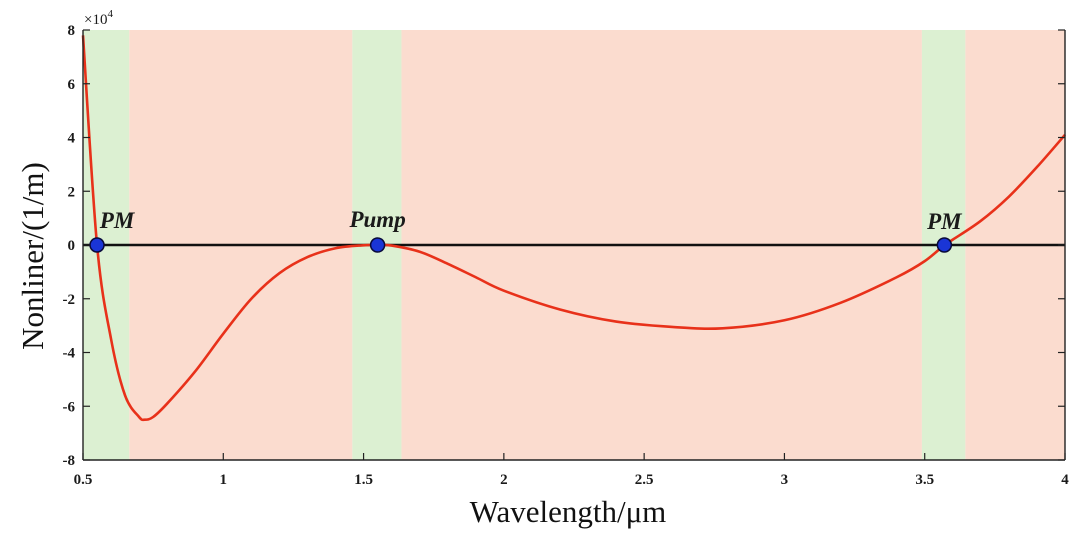 This screenshot has height=550, width=1080. What do you see at coordinates (98, 18) in the screenshot?
I see `y-multiplier-label: ×10⁴` at bounding box center [98, 18].